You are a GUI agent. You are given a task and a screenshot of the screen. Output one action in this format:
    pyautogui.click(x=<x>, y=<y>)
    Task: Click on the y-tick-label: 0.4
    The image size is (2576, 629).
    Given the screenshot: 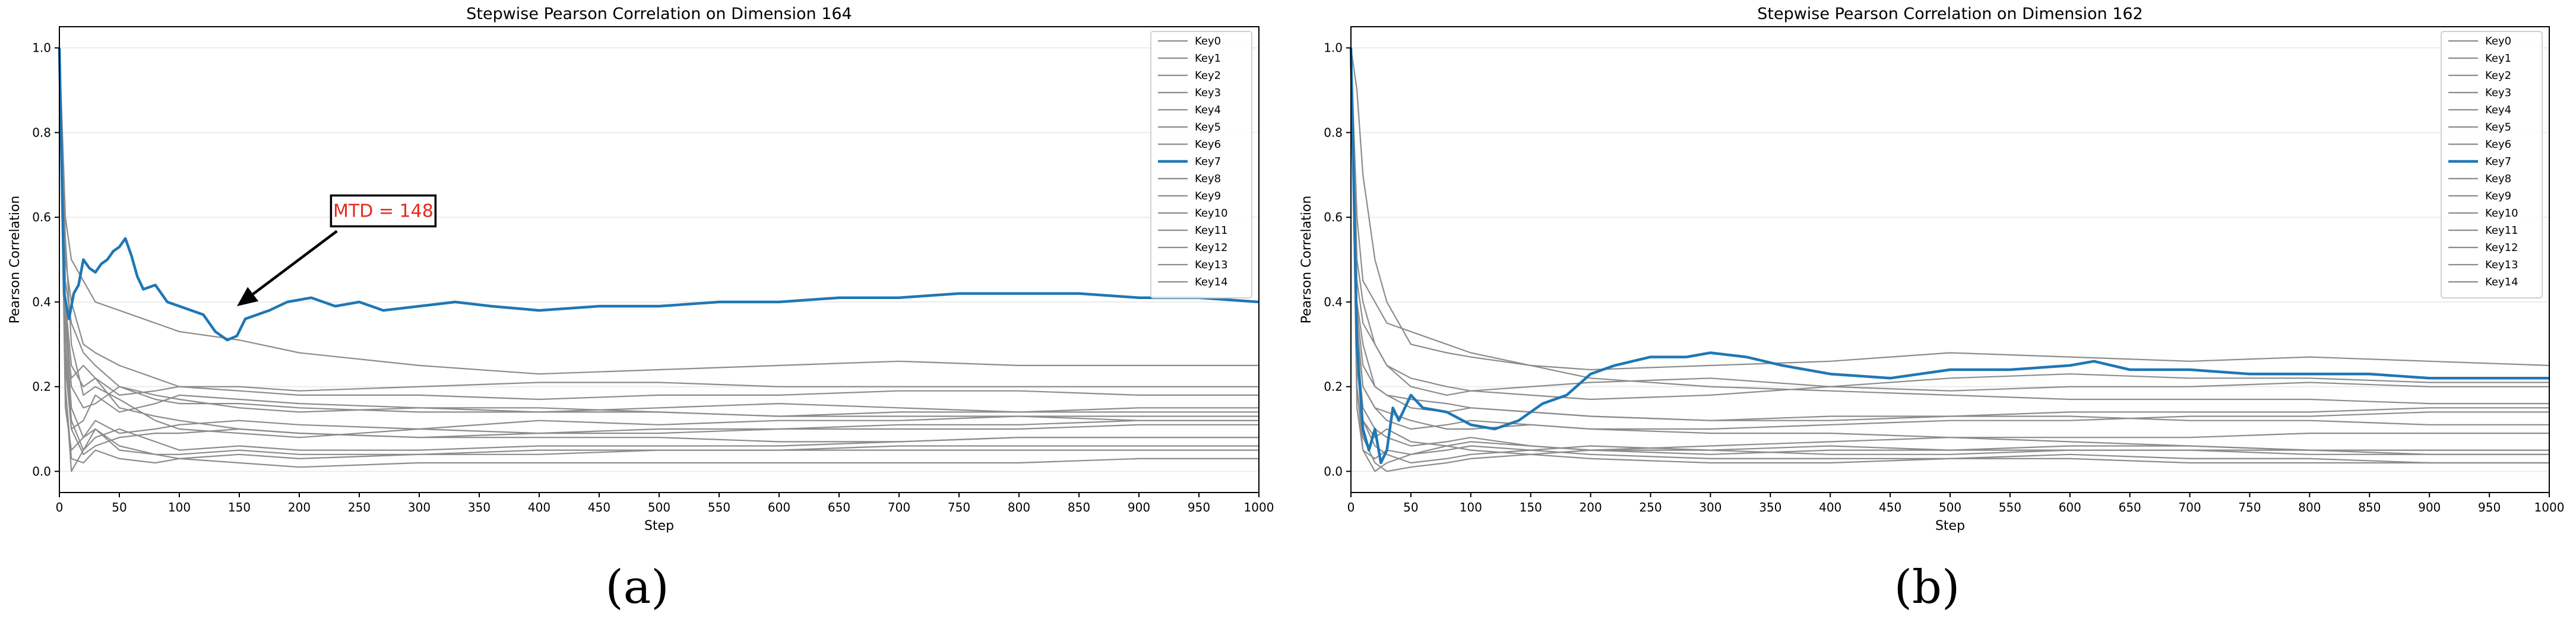 What is the action you would take?
    pyautogui.click(x=41, y=302)
    